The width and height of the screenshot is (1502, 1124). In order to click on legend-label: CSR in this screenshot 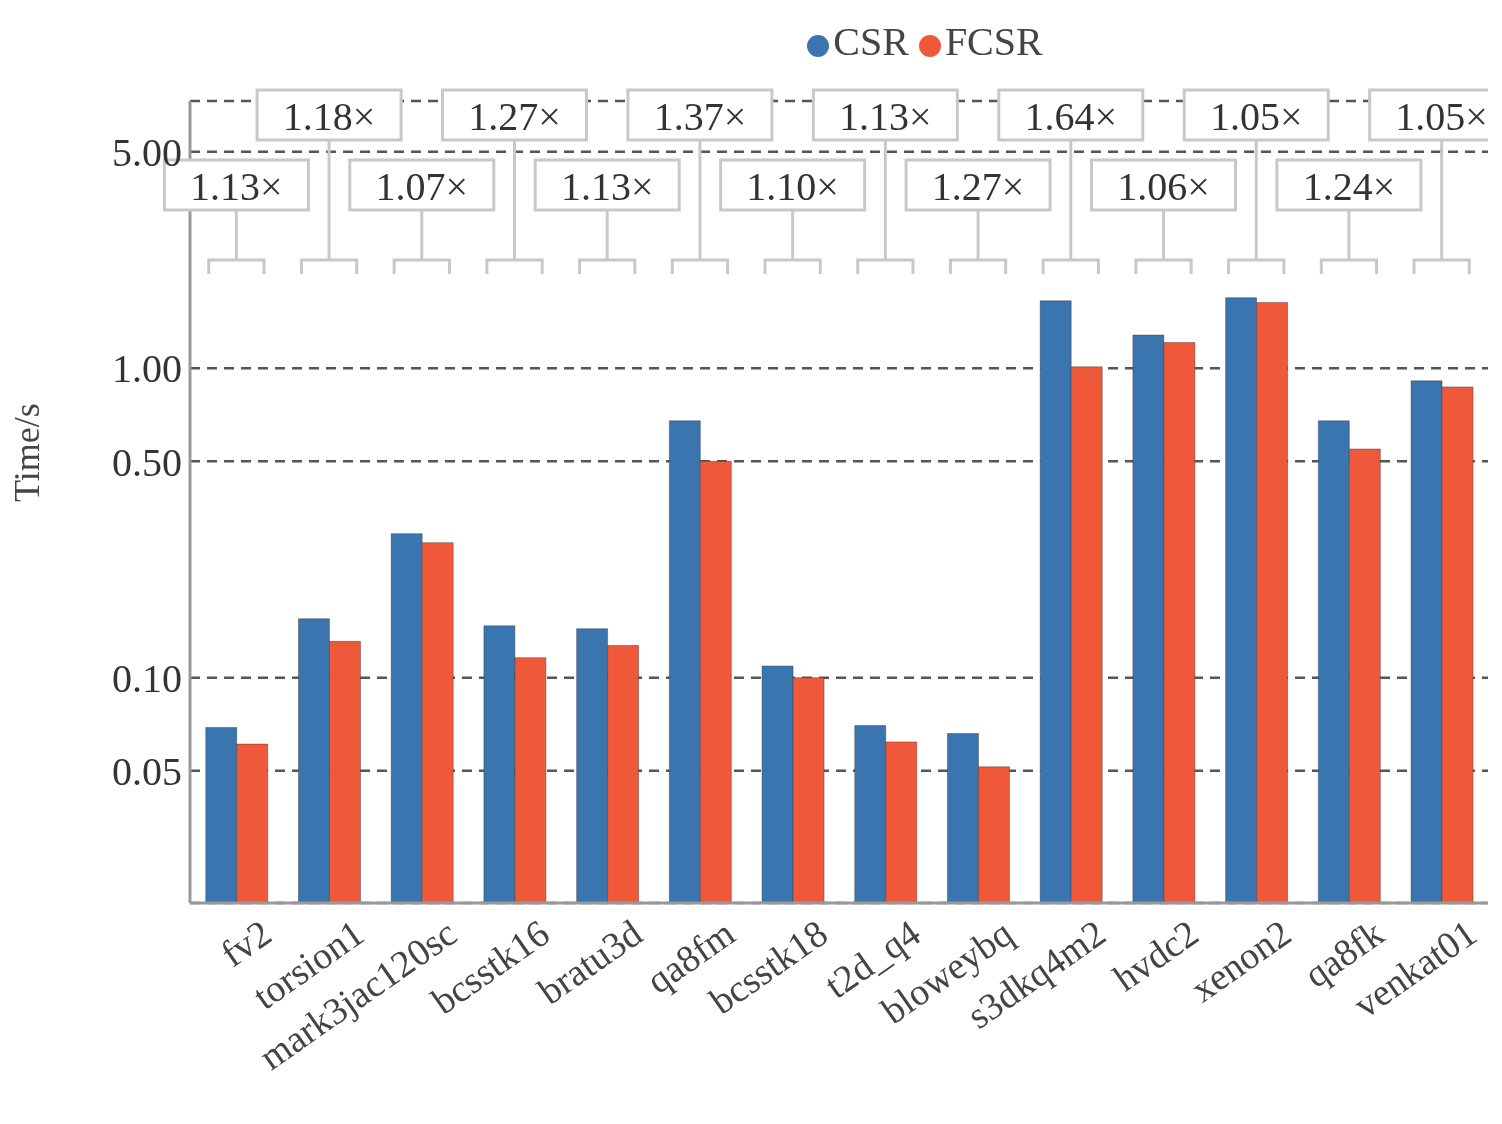, I will do `click(871, 41)`.